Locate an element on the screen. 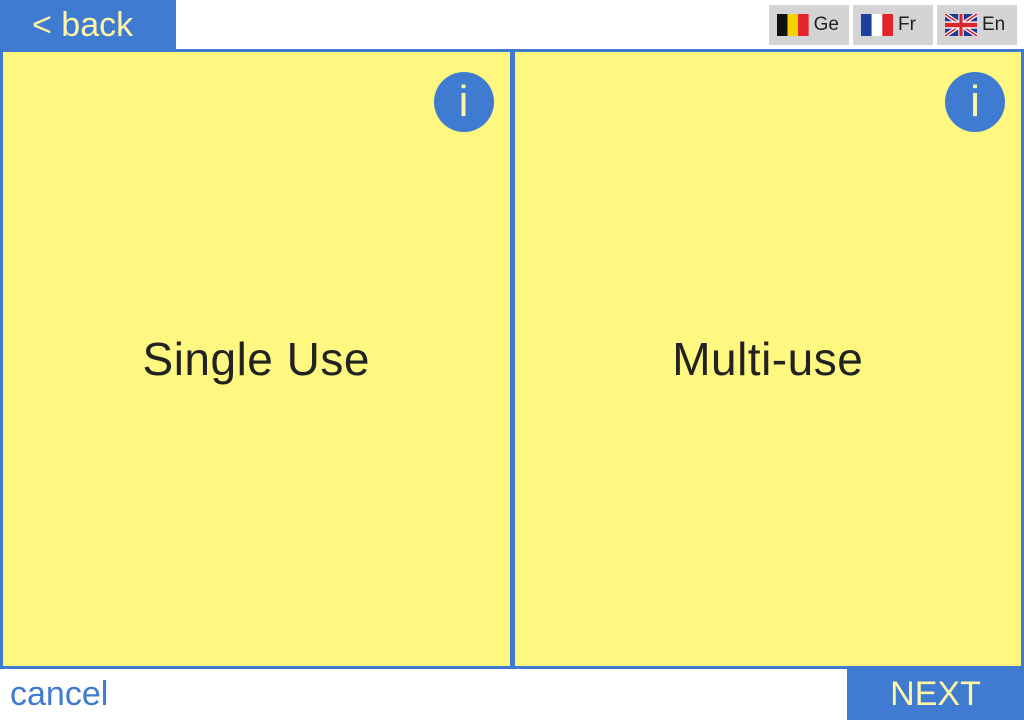 The image size is (1024, 720). multi-use-label: Multi-use is located at coordinates (768, 359).